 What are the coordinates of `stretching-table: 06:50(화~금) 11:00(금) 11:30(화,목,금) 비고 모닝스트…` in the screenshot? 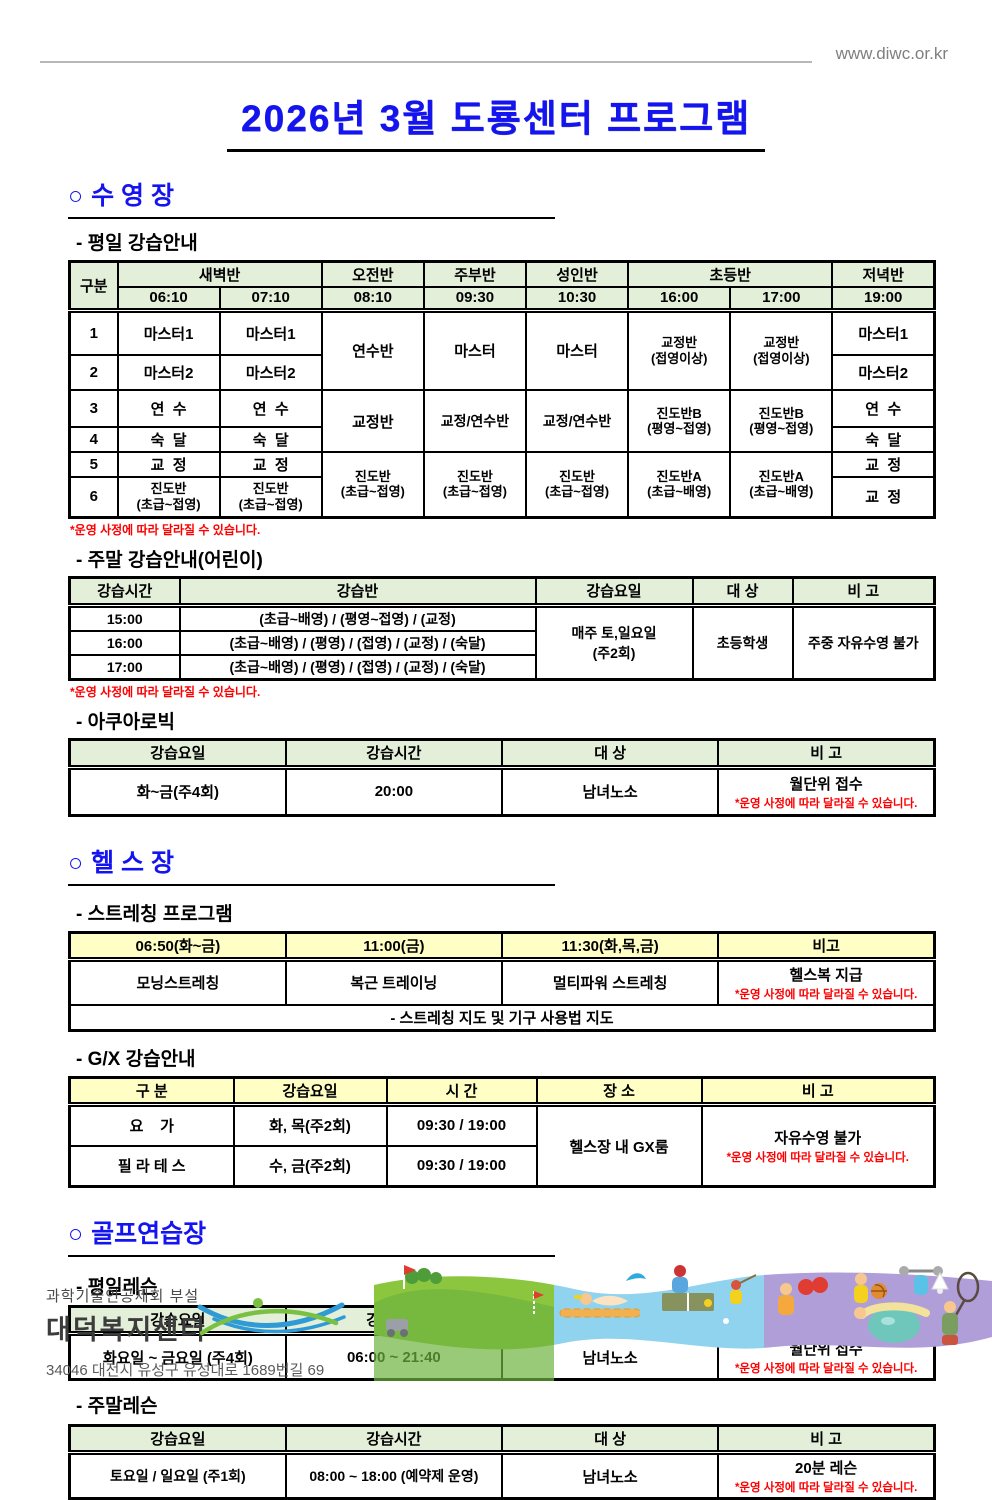 It's located at (502, 981).